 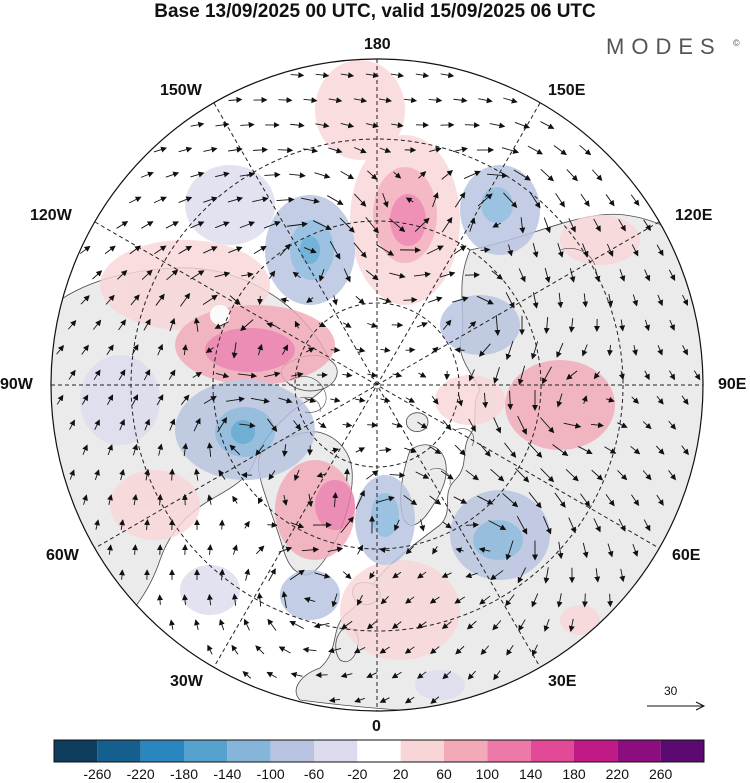 What do you see at coordinates (314, 774) in the screenshot?
I see `colorbar-tick-label: -60` at bounding box center [314, 774].